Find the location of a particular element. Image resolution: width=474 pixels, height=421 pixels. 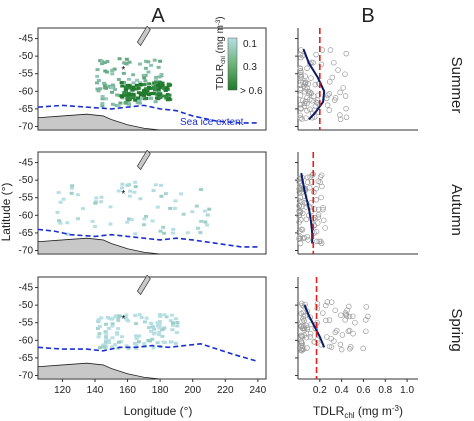

antarctica-land is located at coordinates (99, 122).